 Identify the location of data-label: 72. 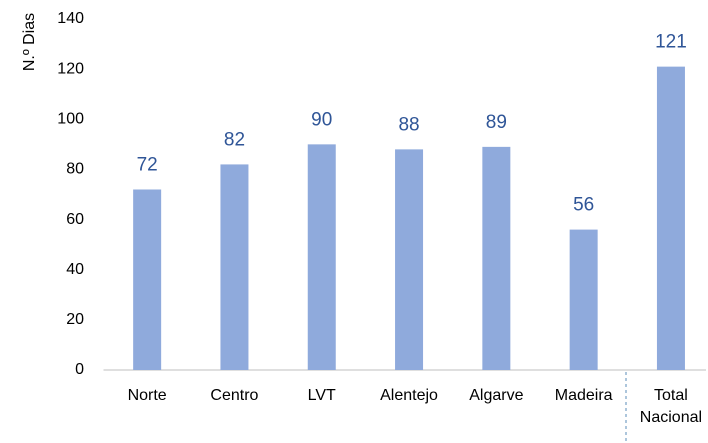
(147, 165).